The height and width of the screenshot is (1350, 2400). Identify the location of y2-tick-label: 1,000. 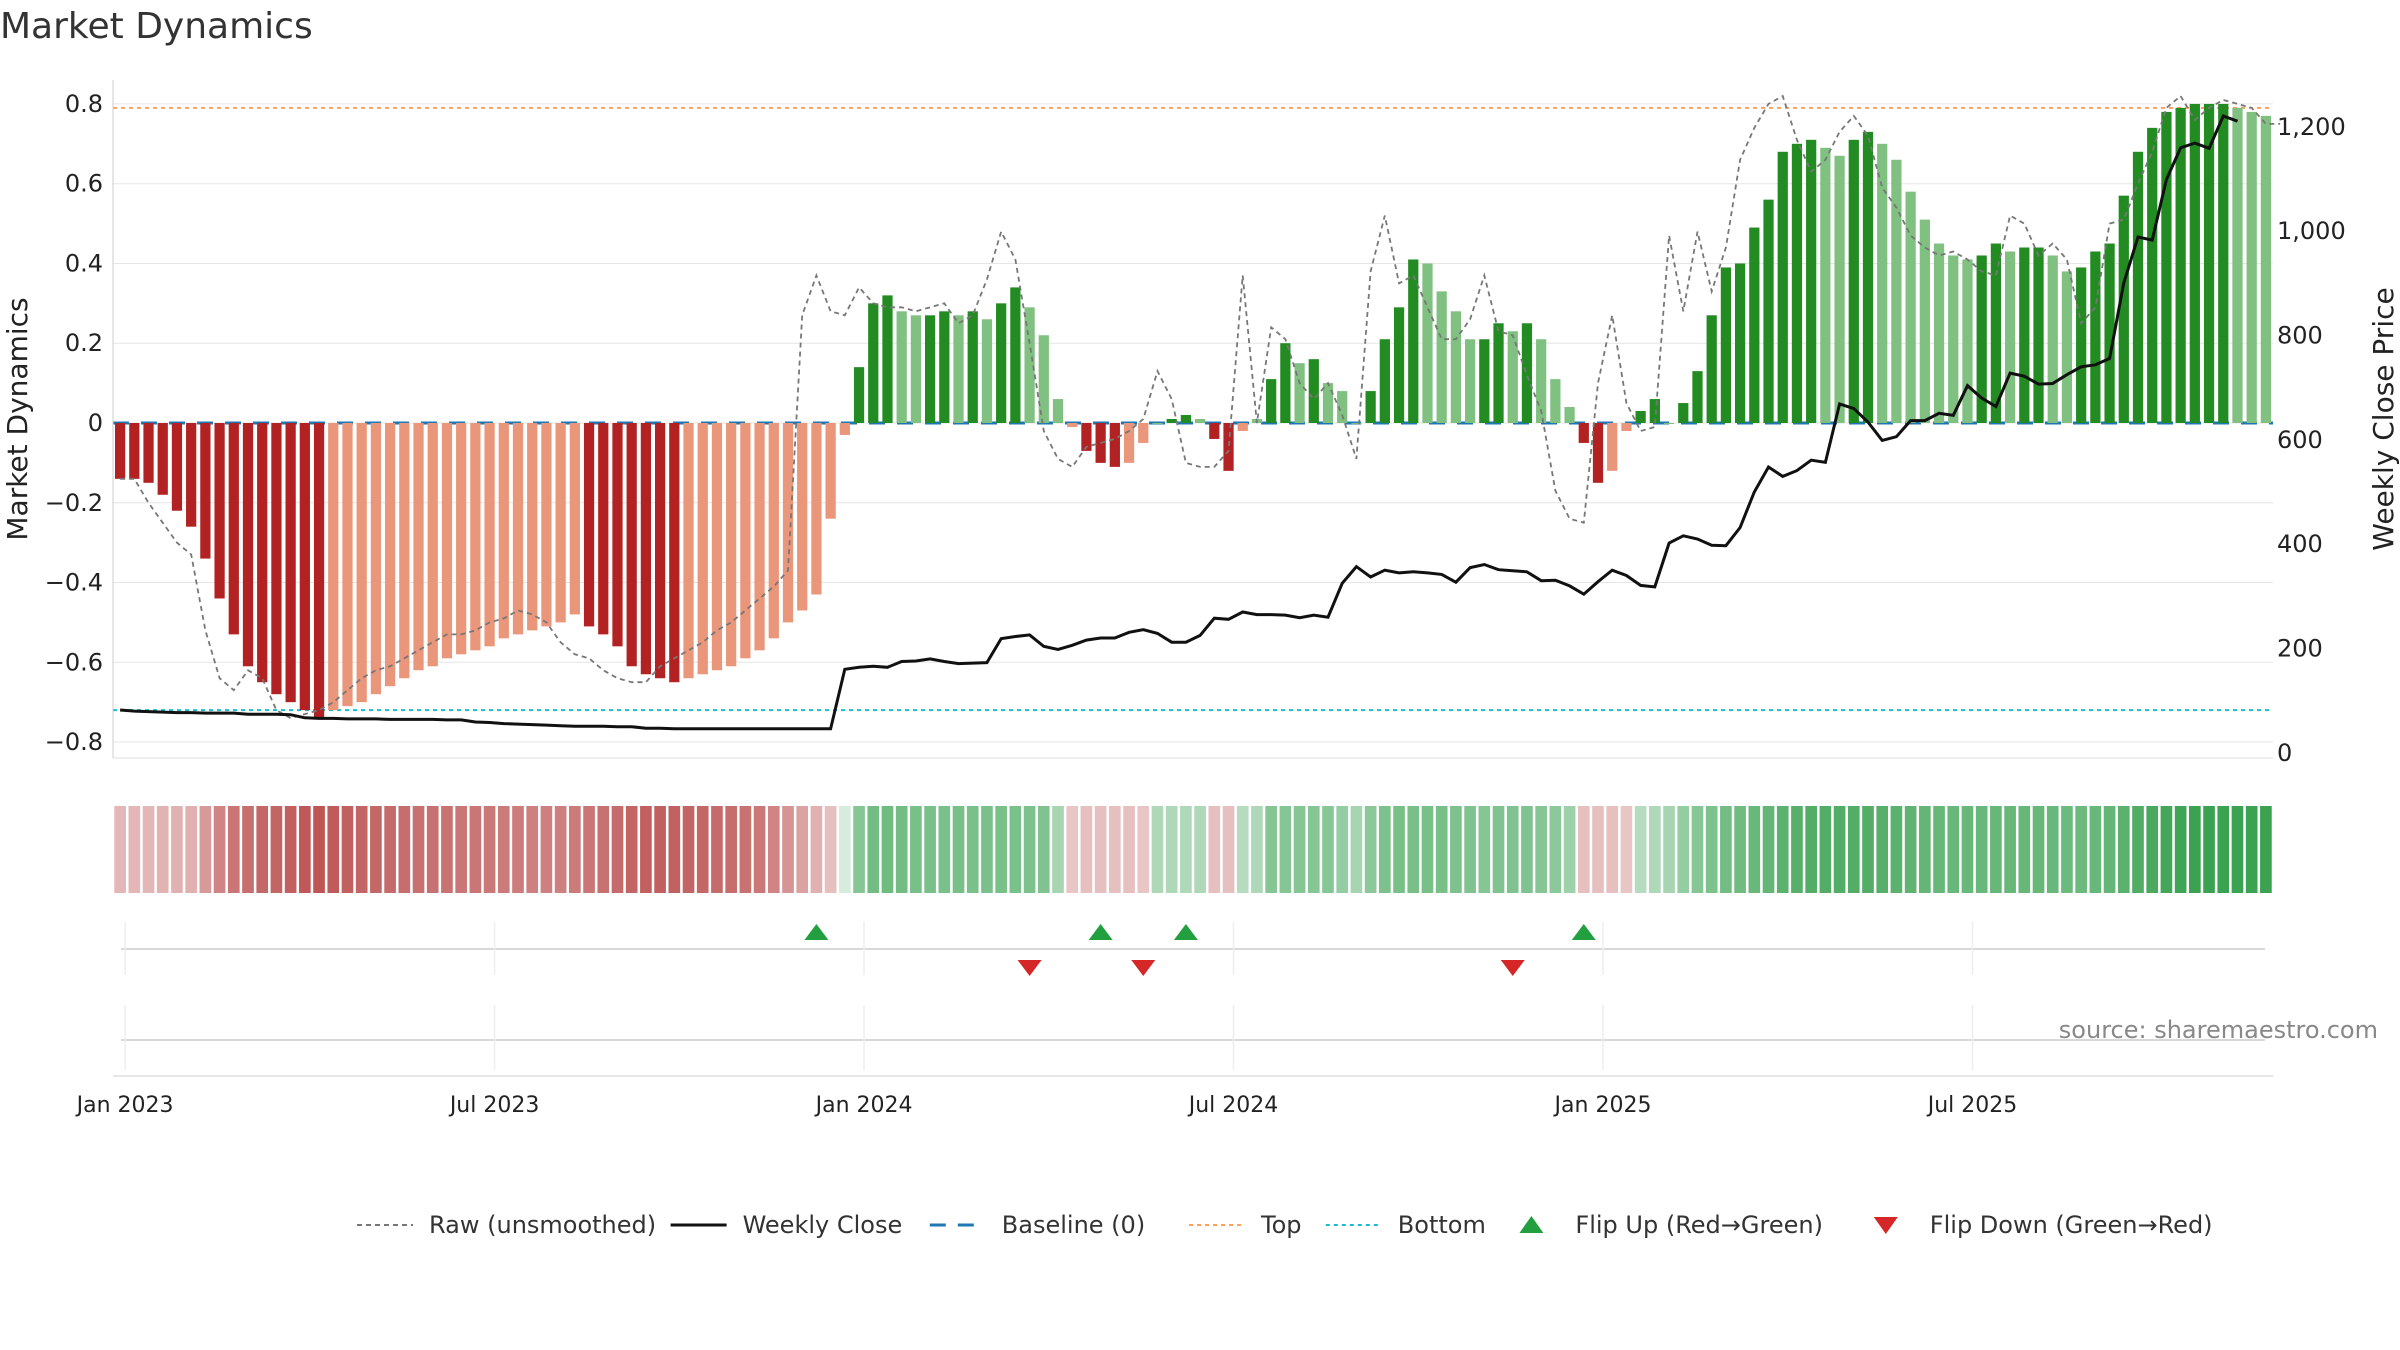
(2311, 231).